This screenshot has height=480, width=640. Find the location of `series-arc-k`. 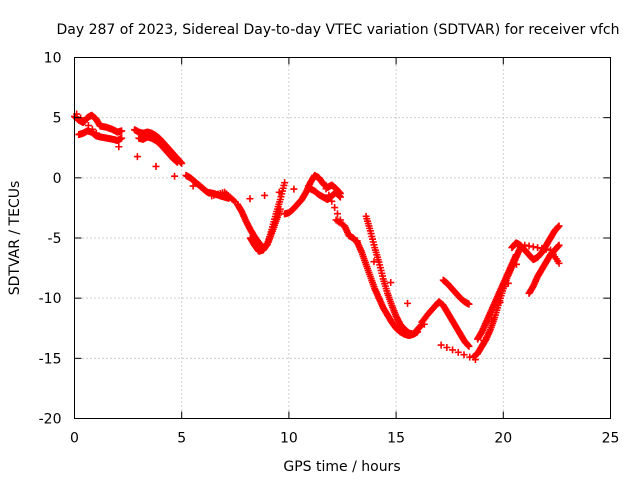

series-arc-k is located at coordinates (392, 275).